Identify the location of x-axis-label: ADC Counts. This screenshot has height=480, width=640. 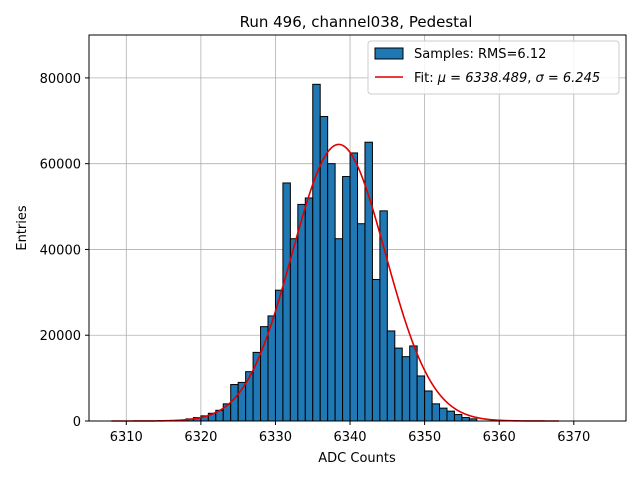
(357, 458).